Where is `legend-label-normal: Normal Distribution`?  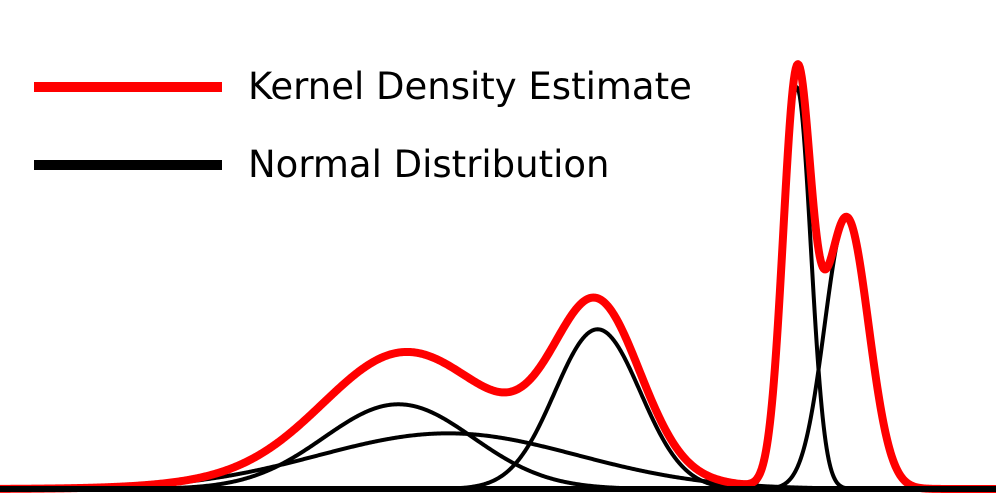
legend-label-normal: Normal Distribution is located at coordinates (429, 164).